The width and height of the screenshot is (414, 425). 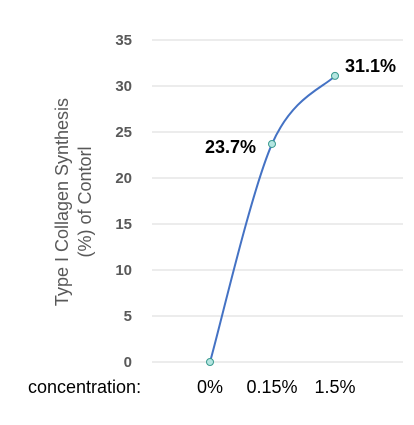 What do you see at coordinates (85, 201) in the screenshot?
I see `y-axis-title-line2: (%) of Contorl` at bounding box center [85, 201].